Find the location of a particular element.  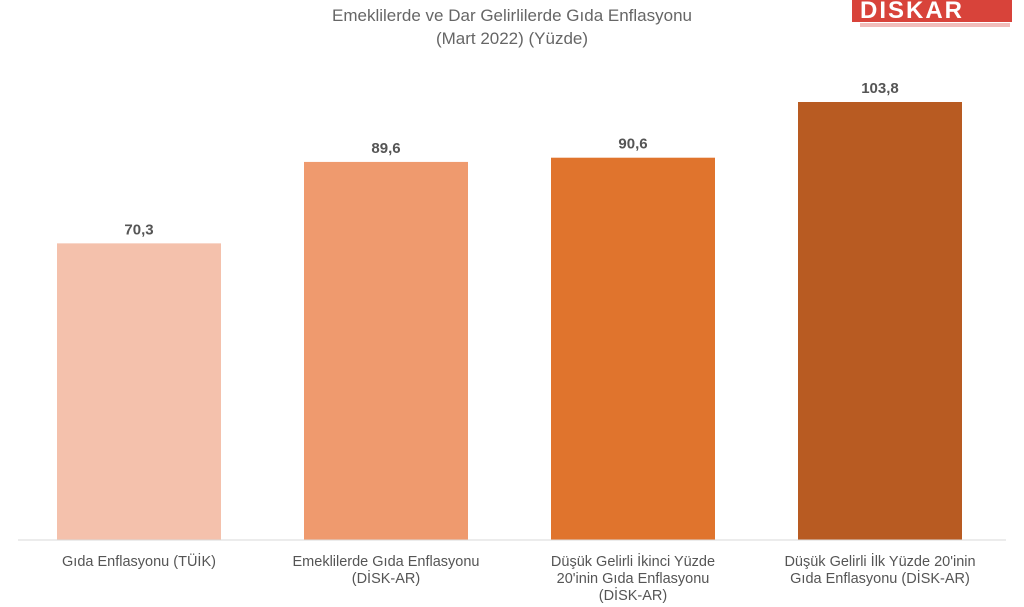

value-label-1: 70,3 is located at coordinates (138, 229).